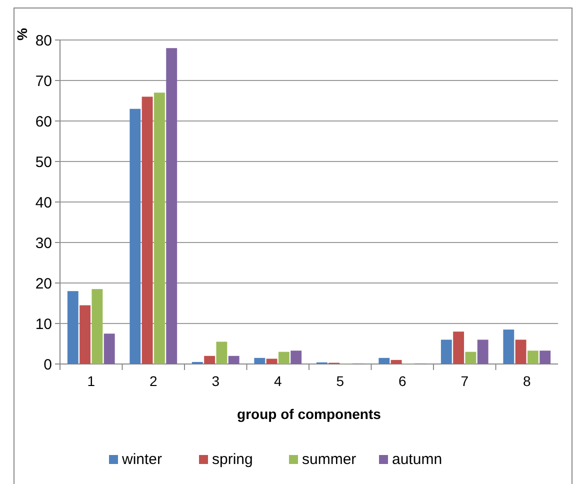 The width and height of the screenshot is (578, 484). I want to click on x-tick-label: 3, so click(216, 381).